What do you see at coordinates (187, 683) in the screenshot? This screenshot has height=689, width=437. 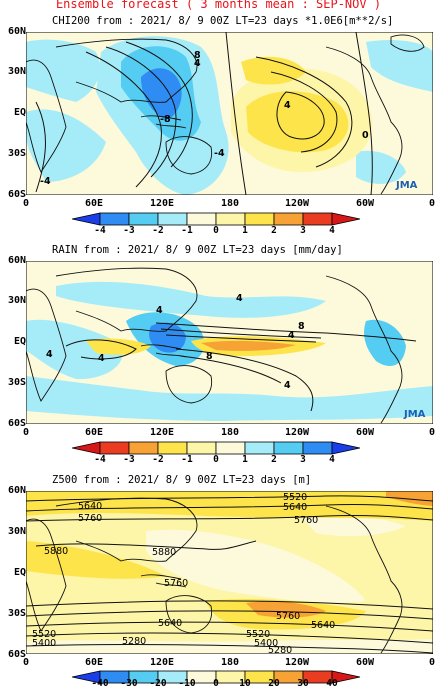 I see `colorbar-tick: -10` at bounding box center [187, 683].